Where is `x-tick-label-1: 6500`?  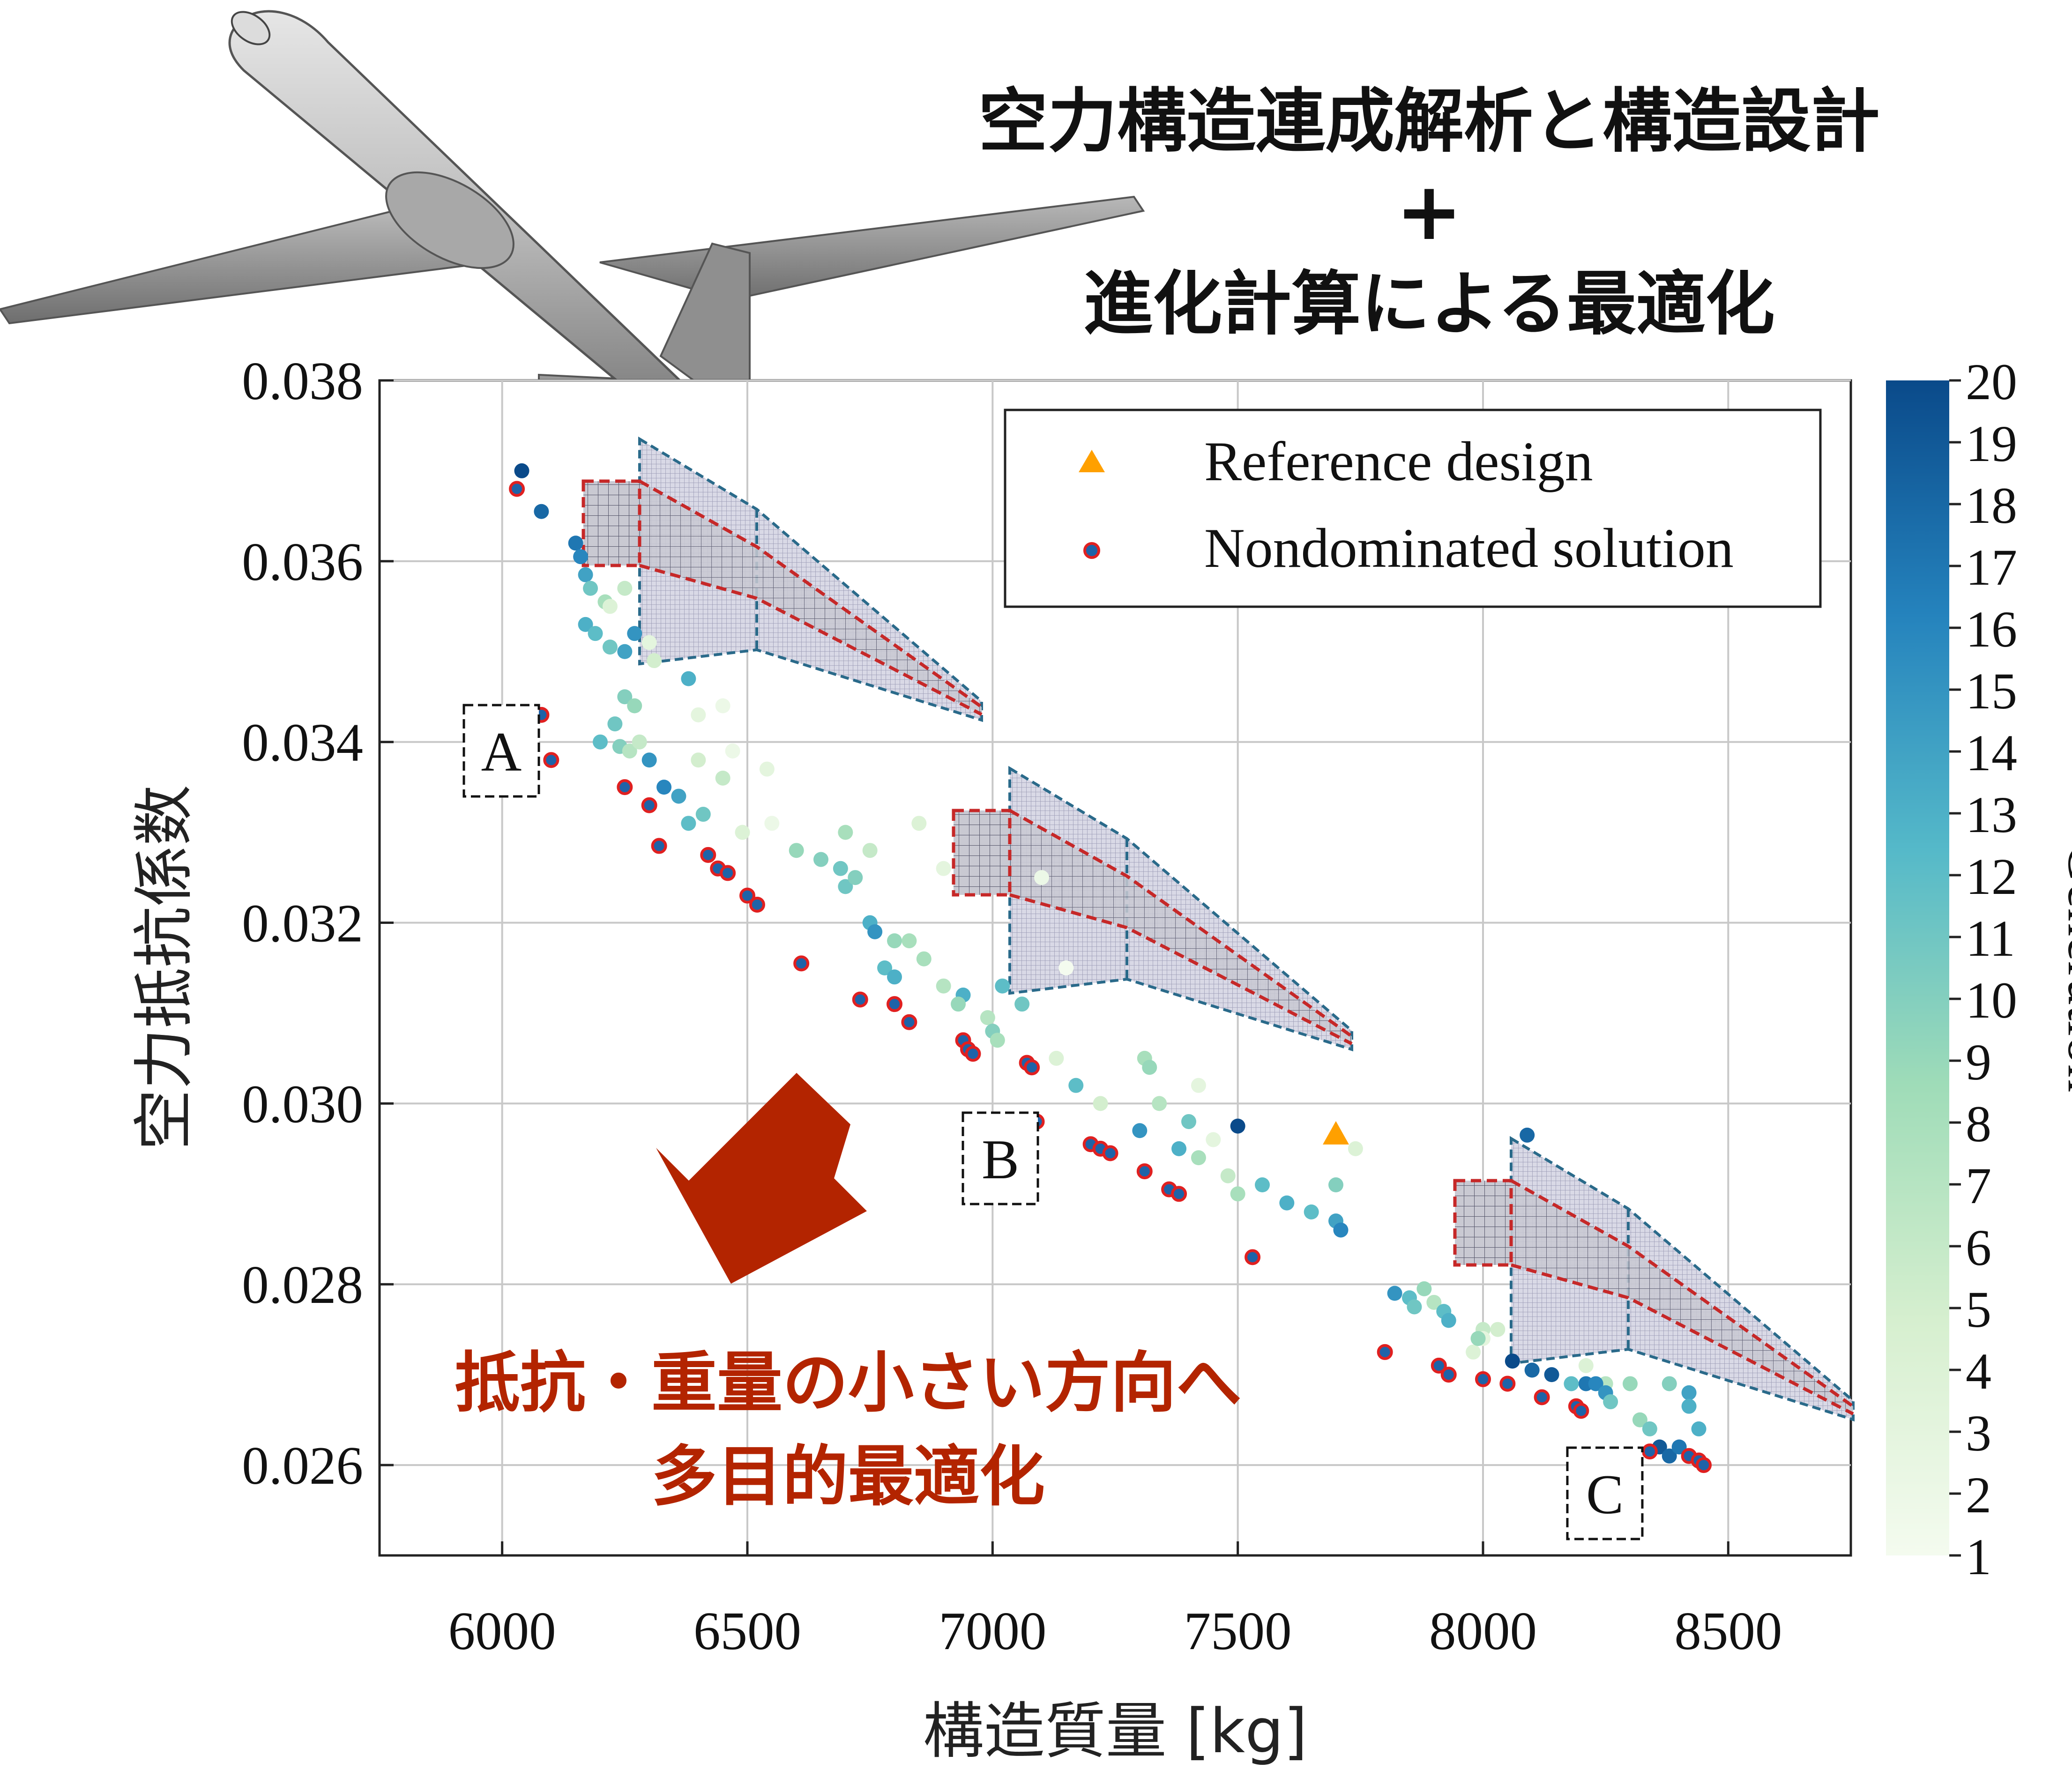 x-tick-label-1: 6500 is located at coordinates (747, 1631).